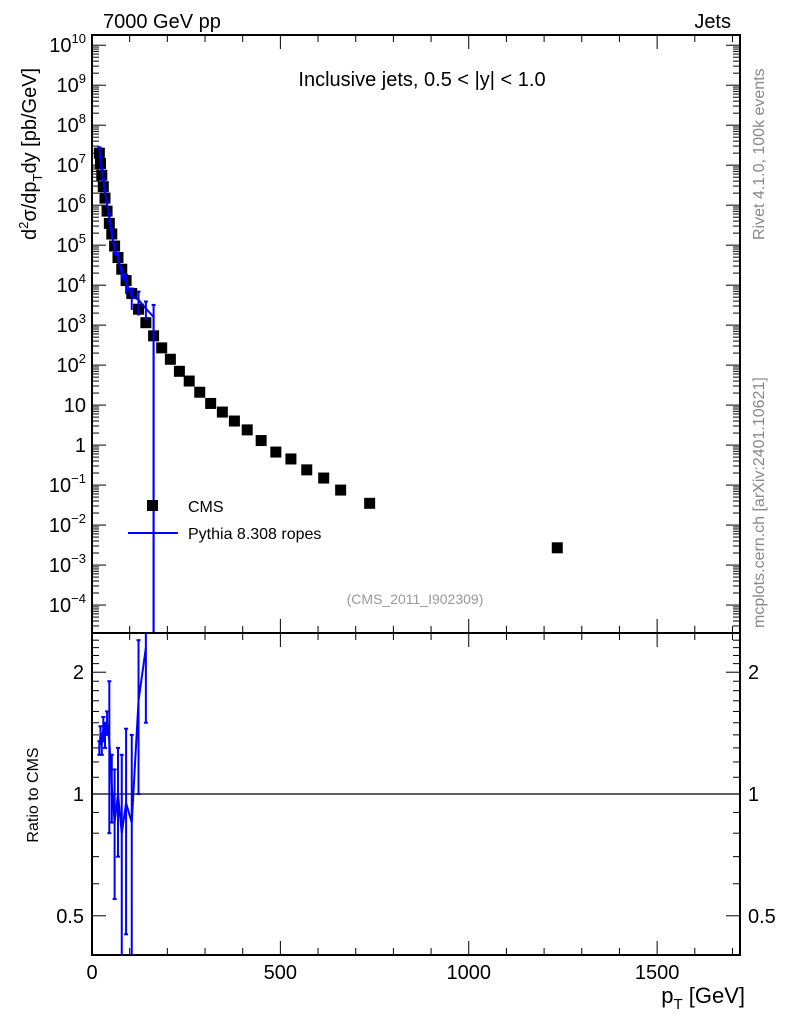 Image resolution: width=786 pixels, height=1024 pixels. What do you see at coordinates (71, 124) in the screenshot?
I see `y-tick-label: 10⁸` at bounding box center [71, 124].